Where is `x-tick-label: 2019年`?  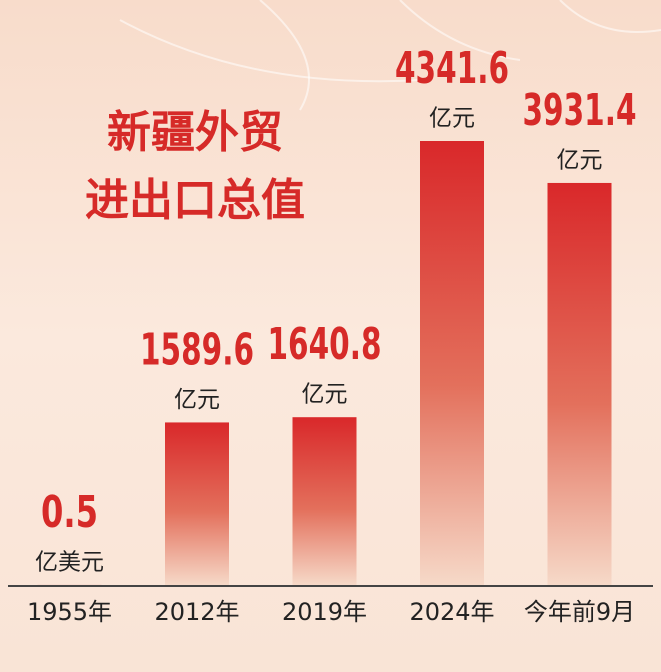 x-tick-label: 2019年 is located at coordinates (324, 612).